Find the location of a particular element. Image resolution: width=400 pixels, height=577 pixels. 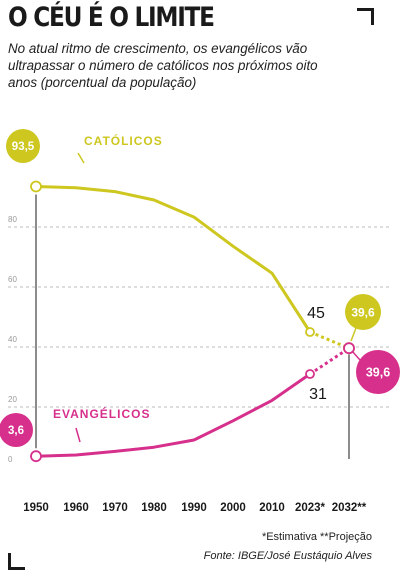

x-tick-label-4: 1990 is located at coordinates (194, 508).